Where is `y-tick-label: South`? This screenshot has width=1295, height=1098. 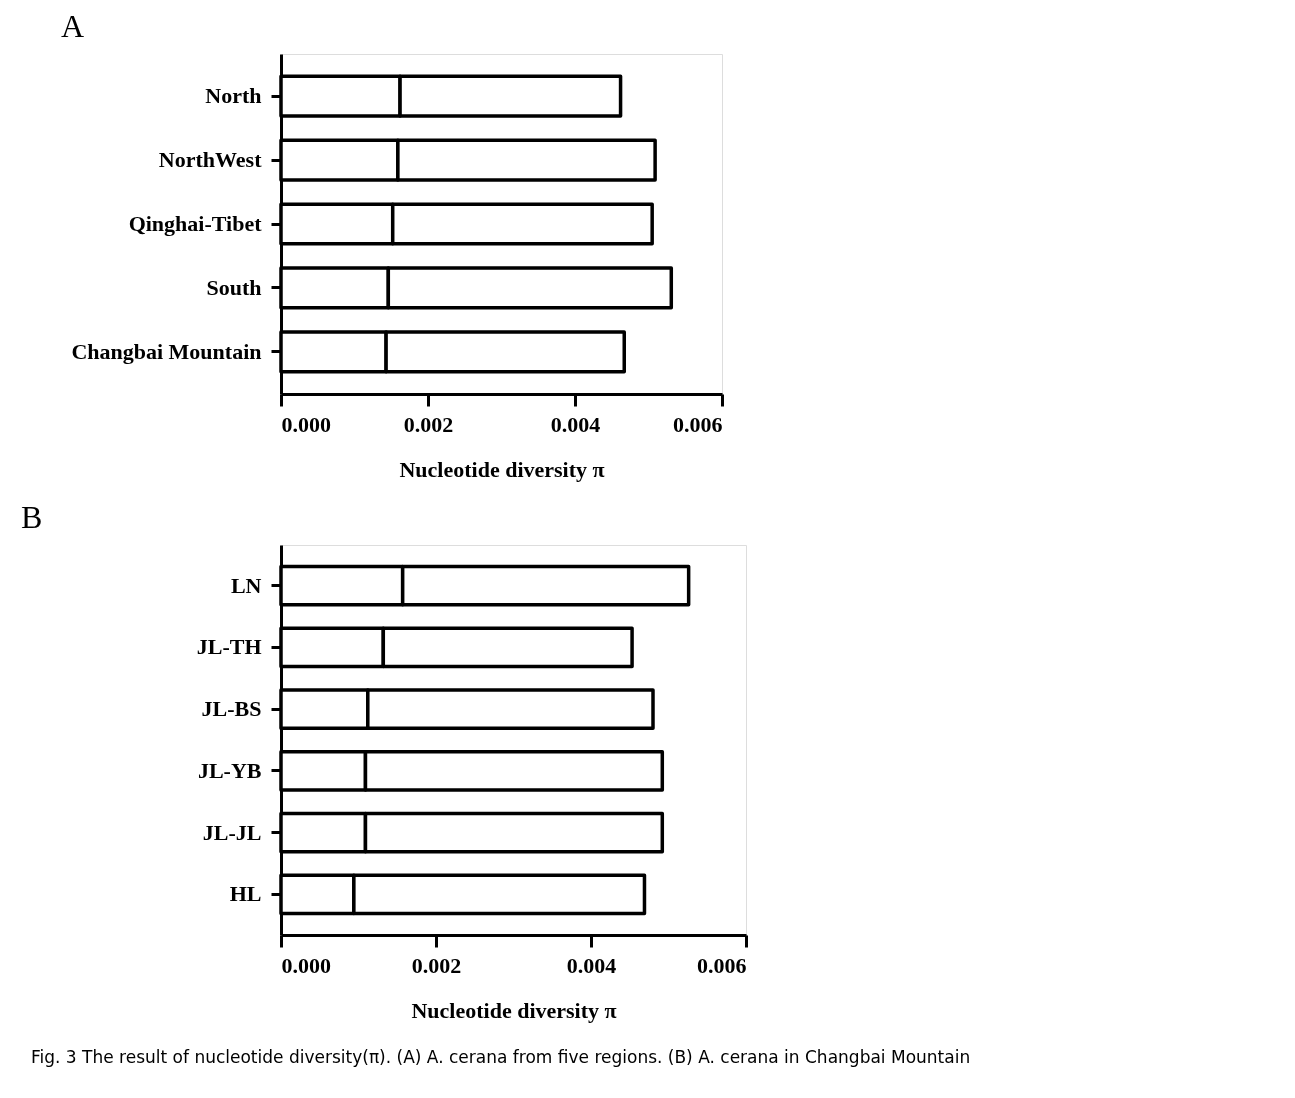 y-tick-label: South is located at coordinates (234, 287).